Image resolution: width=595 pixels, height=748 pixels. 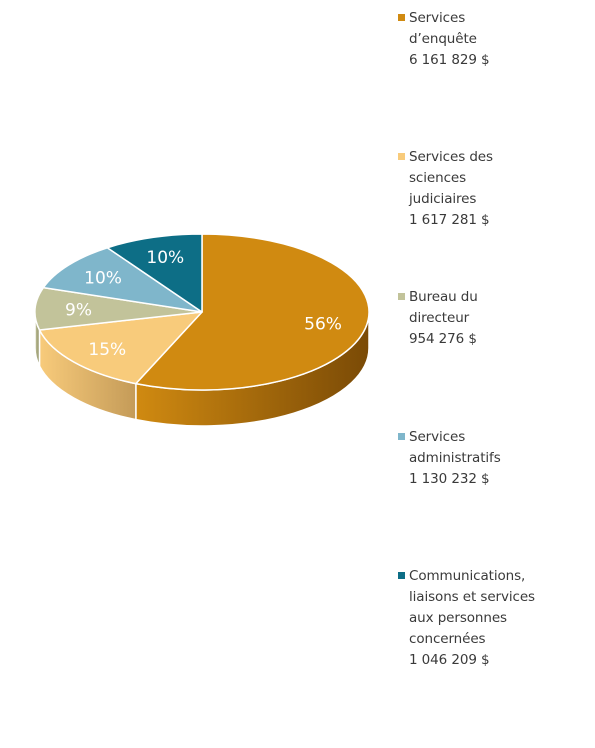 What do you see at coordinates (449, 479) in the screenshot?
I see `legend-line: 1 130 232 $` at bounding box center [449, 479].